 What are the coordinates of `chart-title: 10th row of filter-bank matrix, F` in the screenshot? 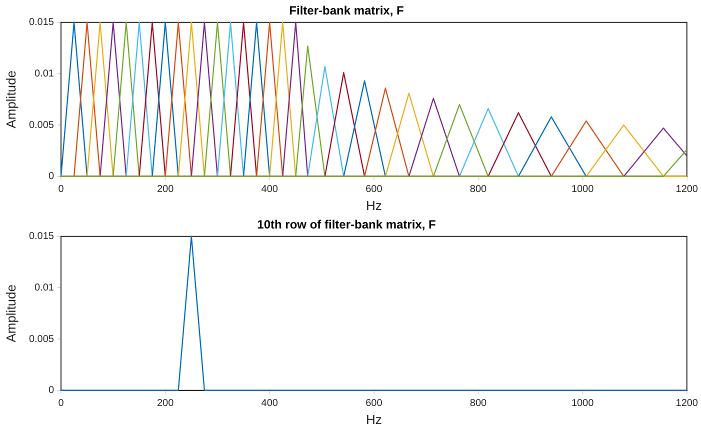 It's located at (346, 225).